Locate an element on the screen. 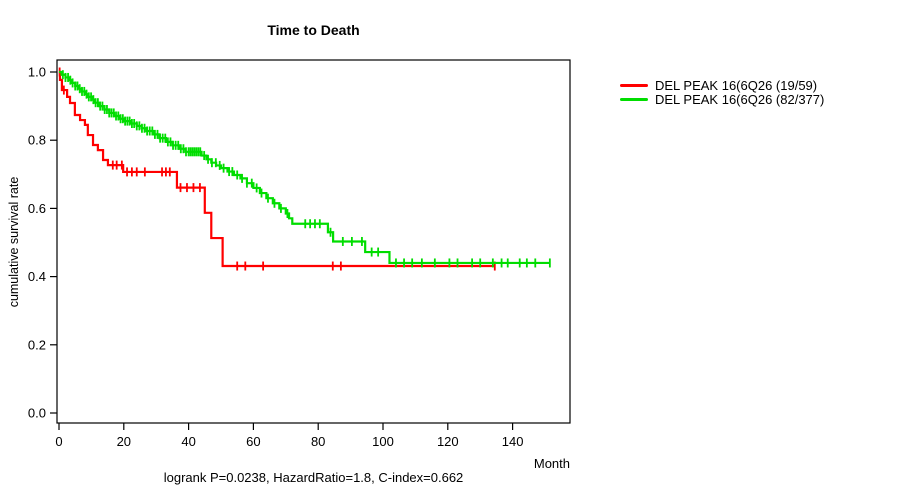  x-tick-label: 40 is located at coordinates (188, 441).